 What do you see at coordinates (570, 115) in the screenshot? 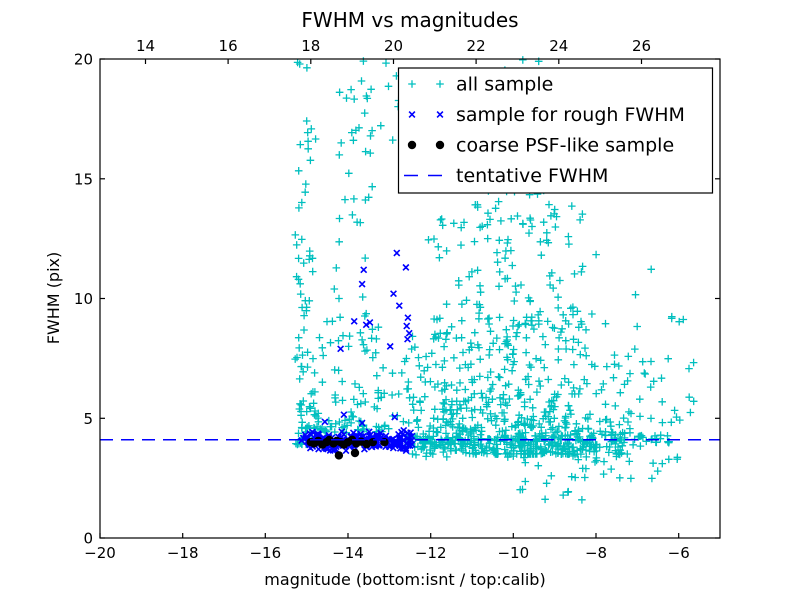
I see `legend-label-sample-for-rough-fwhm: sample for rough FWHM` at bounding box center [570, 115].